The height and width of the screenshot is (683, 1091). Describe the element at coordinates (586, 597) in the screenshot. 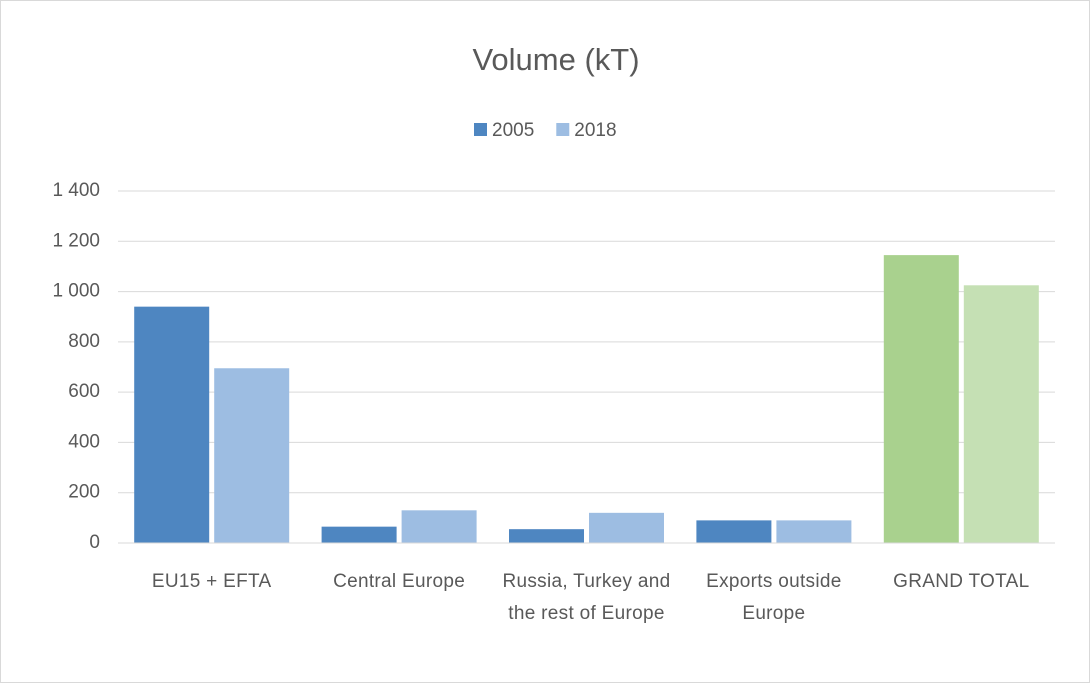

I see `x-tick-label: Russia, Turkey and the rest of Europe` at that location.